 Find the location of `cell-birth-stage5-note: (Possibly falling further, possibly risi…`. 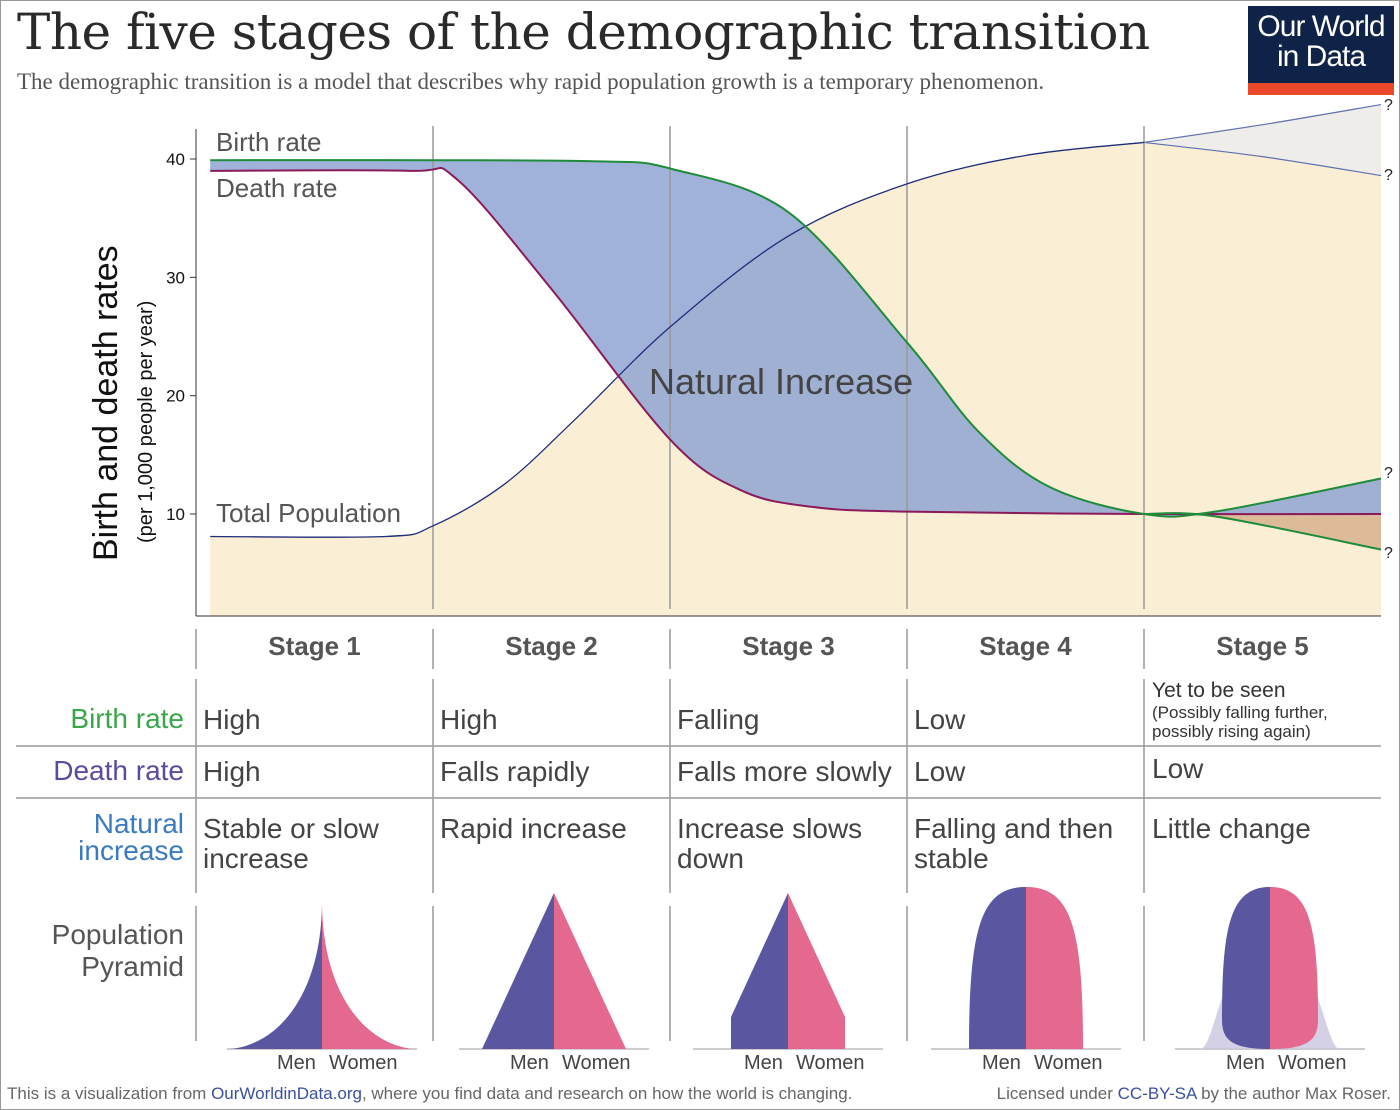

cell-birth-stage5-note: (Possibly falling further, possibly risi… is located at coordinates (1240, 722).